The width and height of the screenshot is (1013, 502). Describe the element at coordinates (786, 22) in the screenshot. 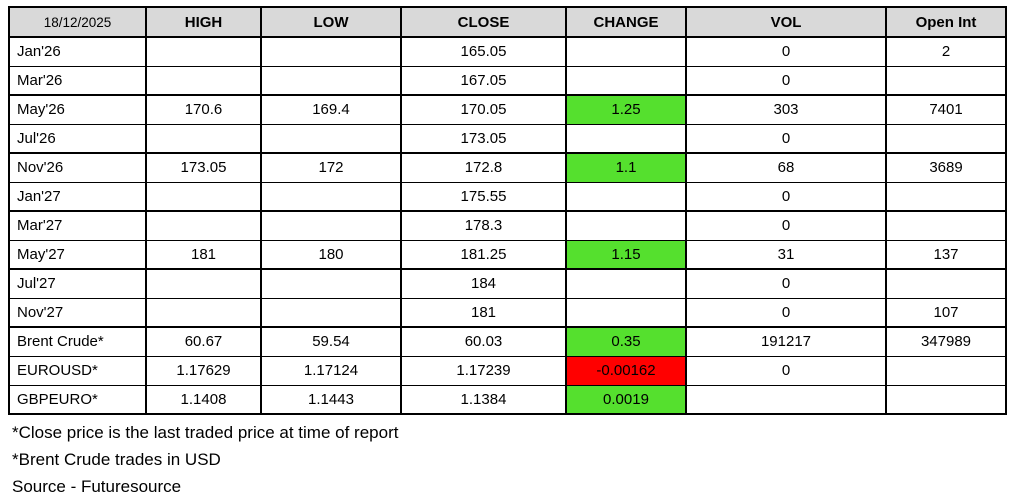

I see `column-header-vol: VOL` at that location.